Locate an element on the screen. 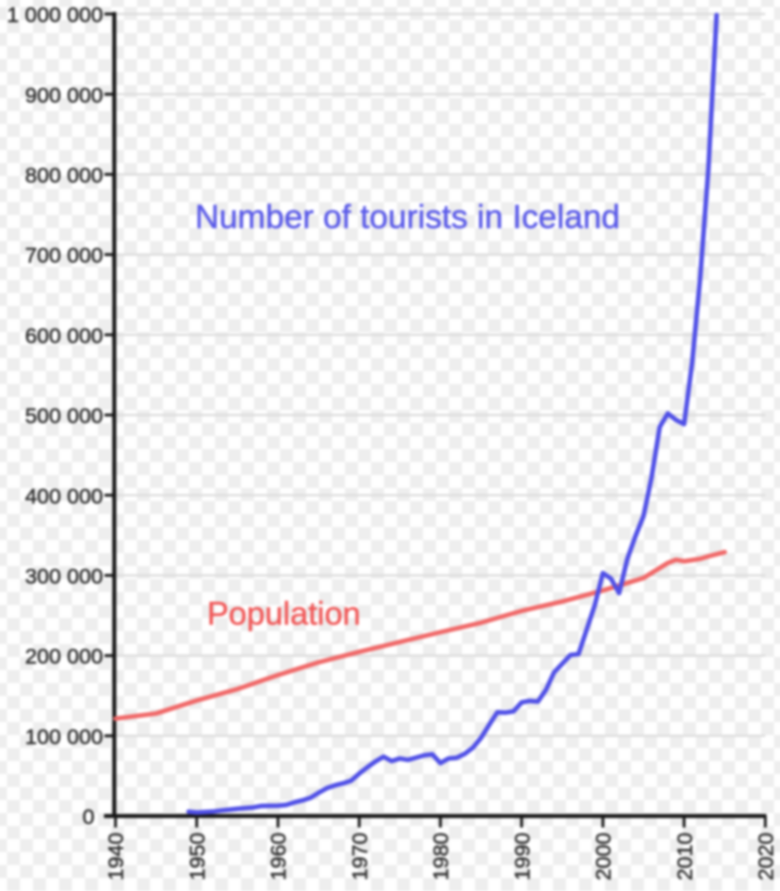 The width and height of the screenshot is (780, 891). svg-text: 900 000 is located at coordinates (64, 94).